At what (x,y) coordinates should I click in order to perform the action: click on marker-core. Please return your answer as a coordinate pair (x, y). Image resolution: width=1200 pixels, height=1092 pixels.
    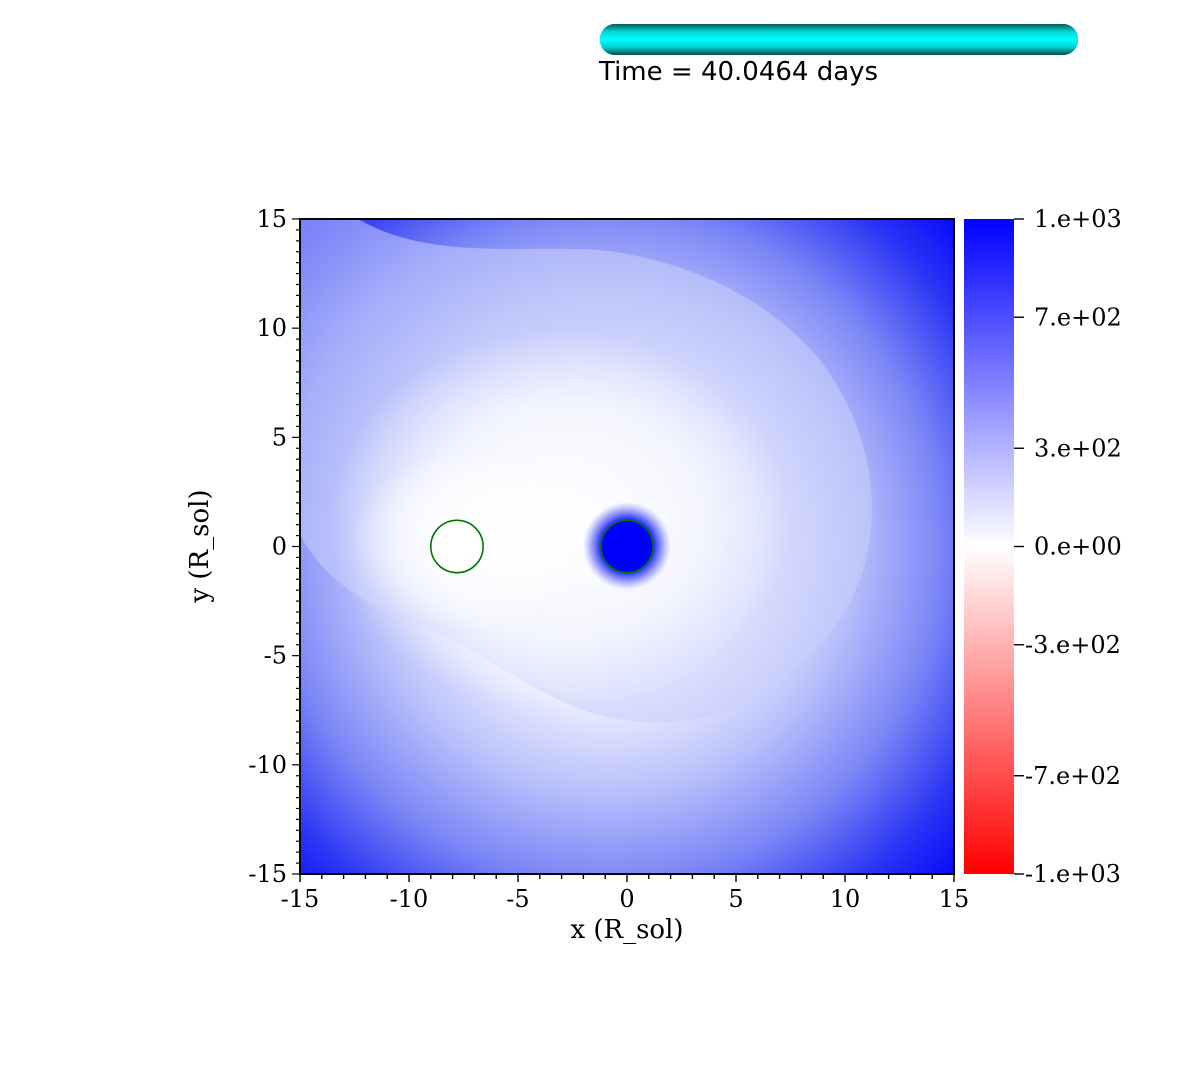
    Looking at the image, I should click on (627, 546).